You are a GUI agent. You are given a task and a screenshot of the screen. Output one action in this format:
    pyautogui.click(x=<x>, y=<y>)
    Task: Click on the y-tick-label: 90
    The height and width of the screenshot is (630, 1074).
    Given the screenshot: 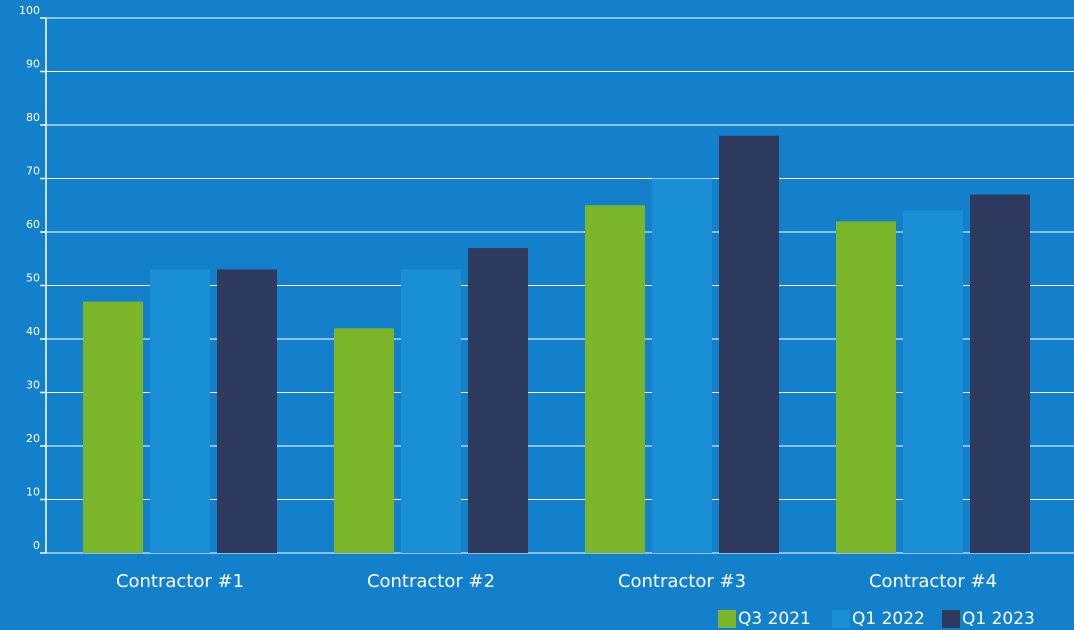 What is the action you would take?
    pyautogui.click(x=33, y=64)
    